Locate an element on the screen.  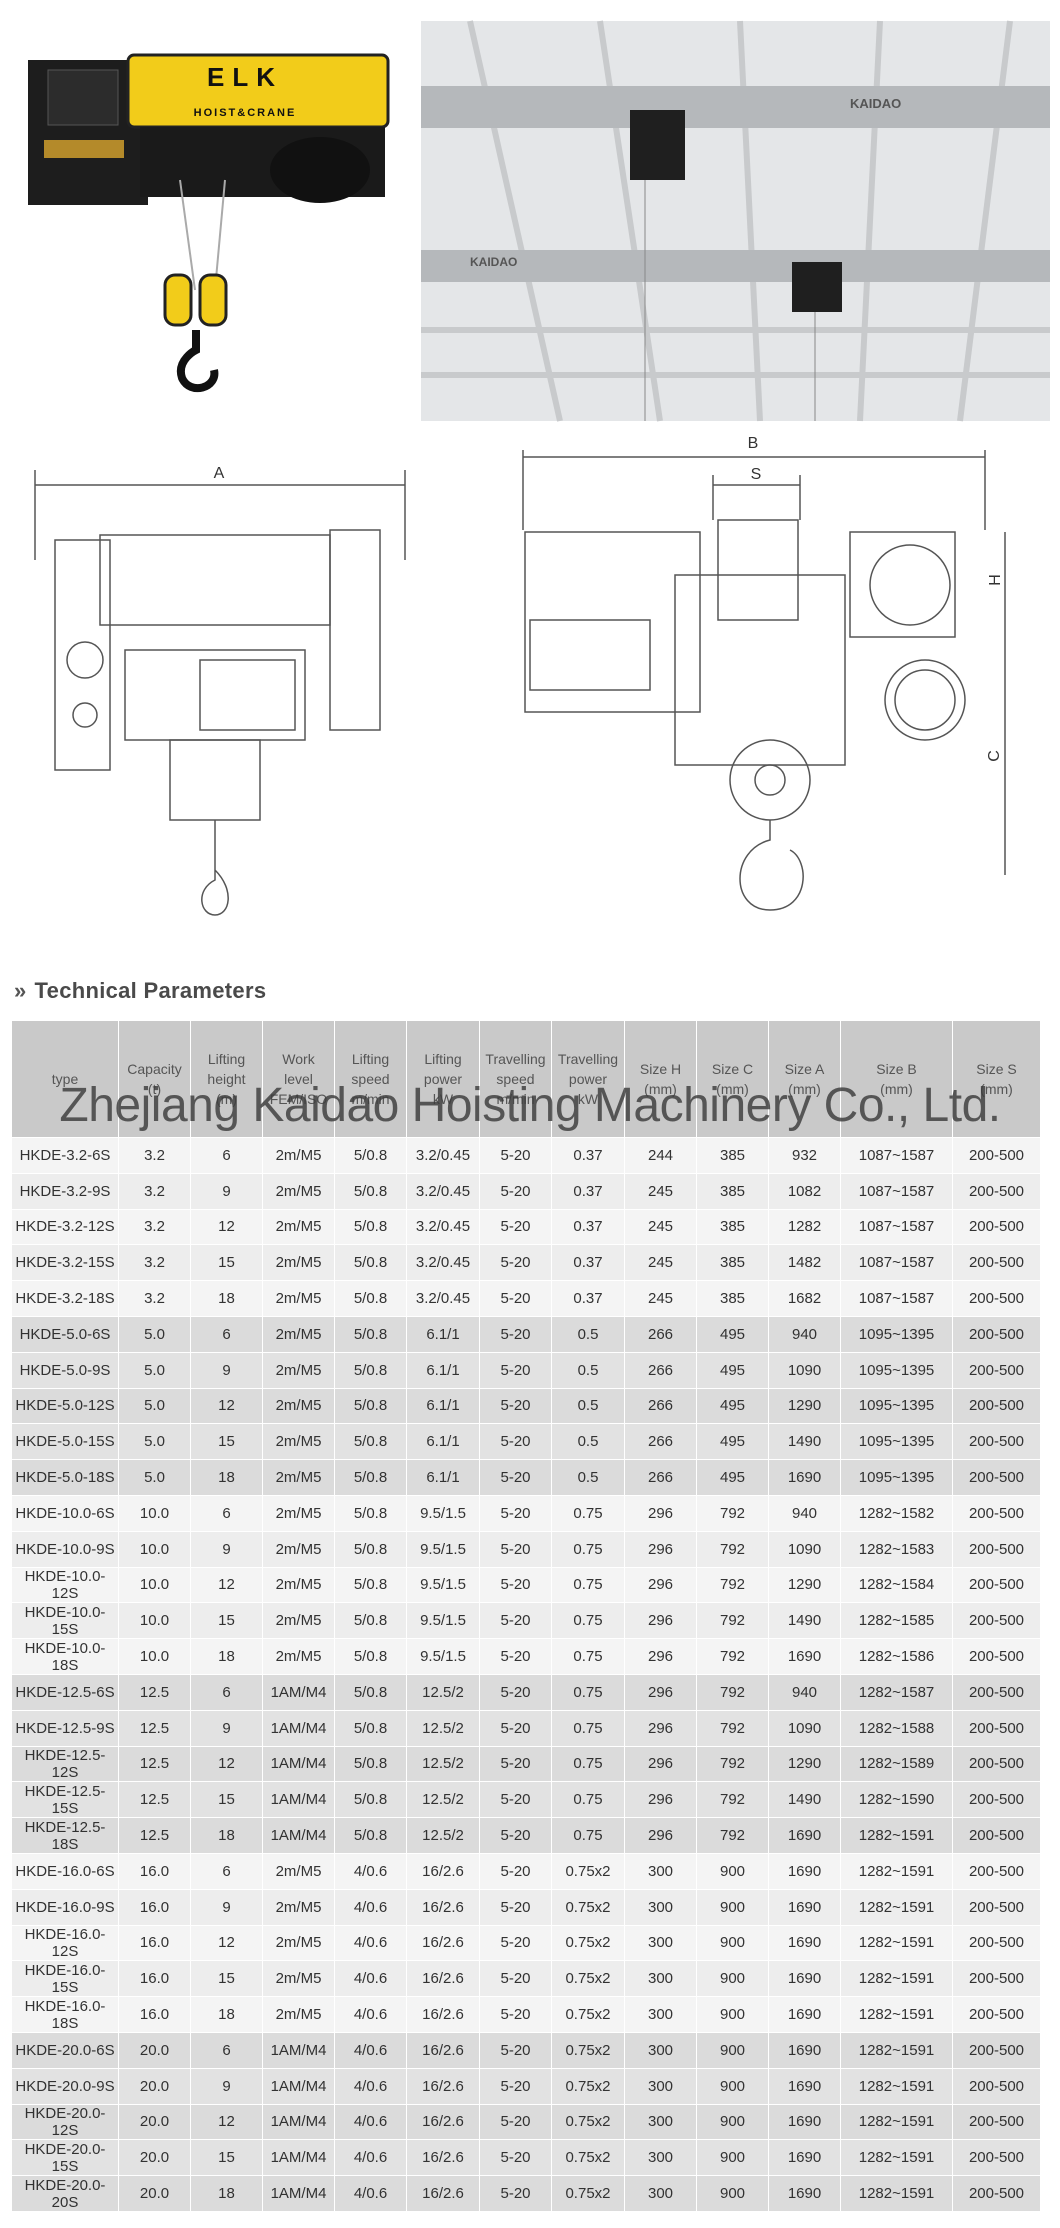
dimension-label: B is located at coordinates (753, 443).